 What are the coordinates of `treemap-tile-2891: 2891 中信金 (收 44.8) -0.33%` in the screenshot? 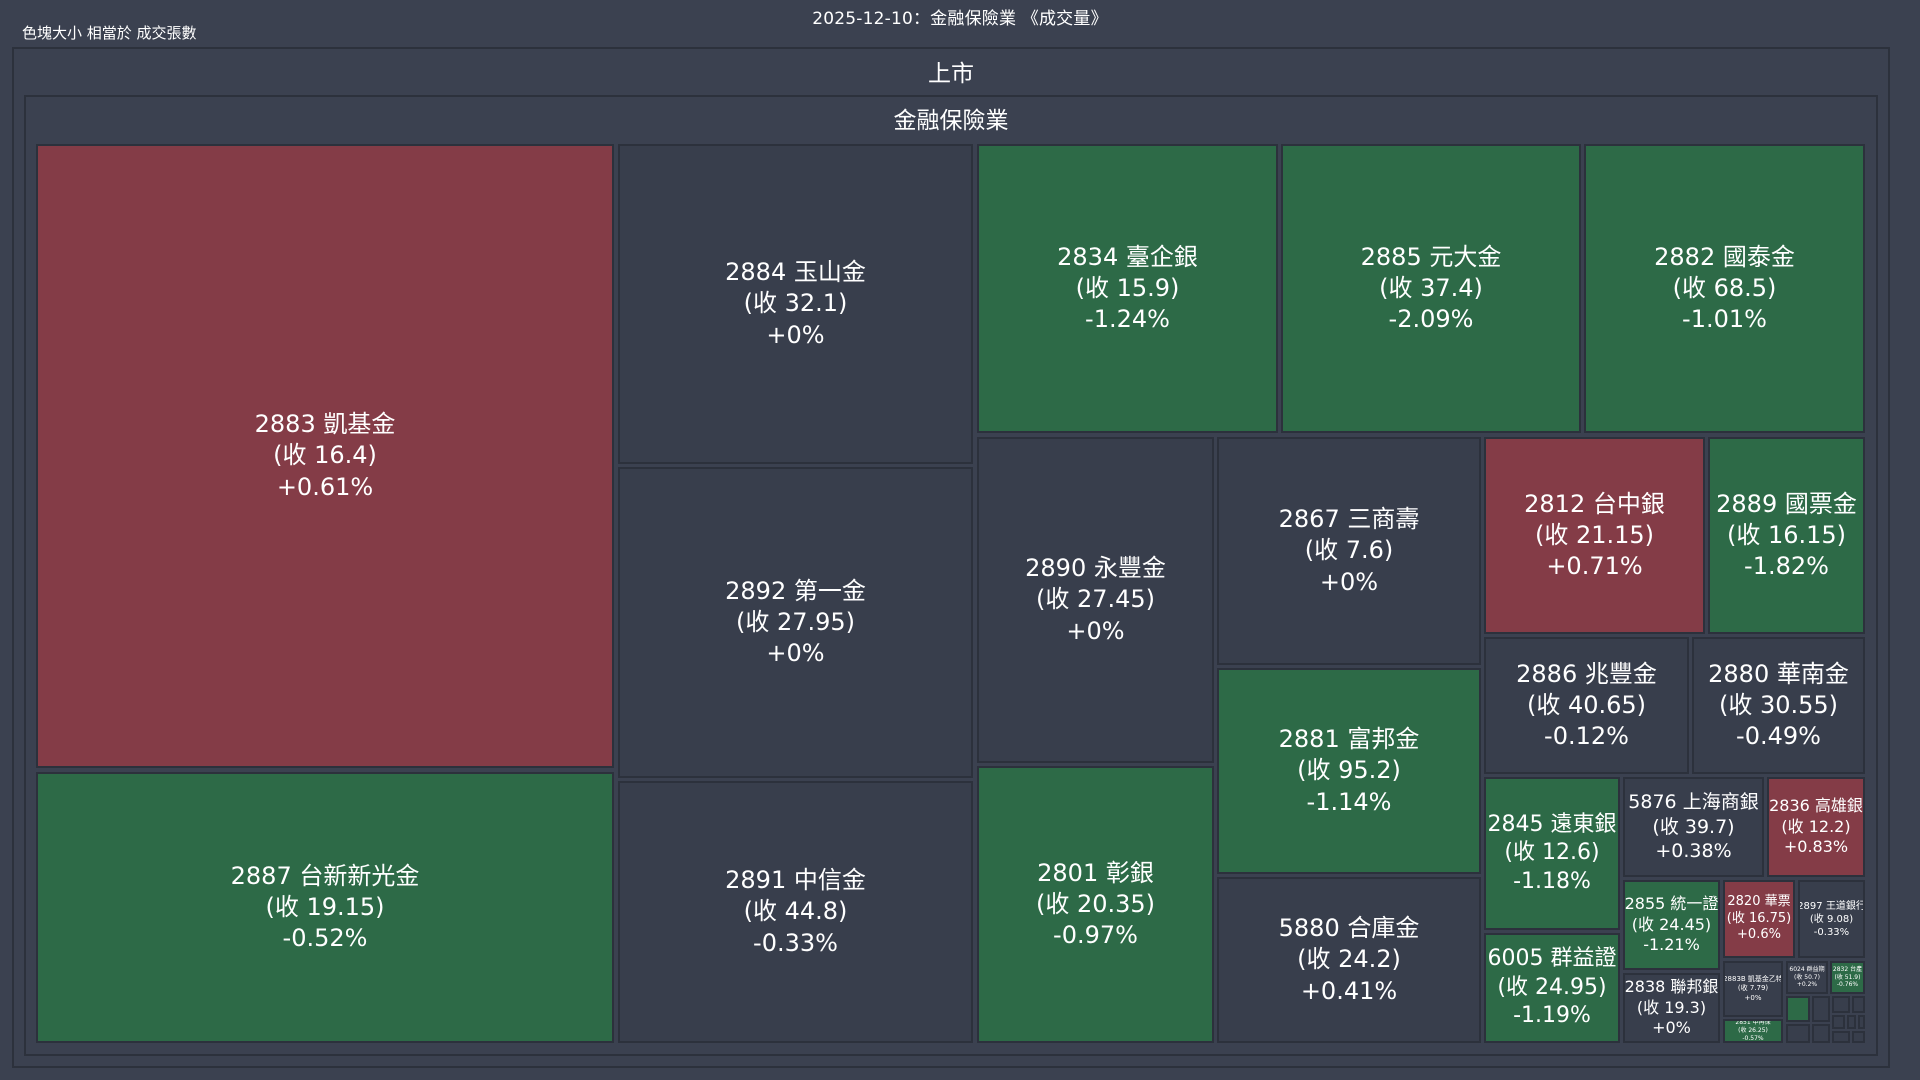 It's located at (795, 912).